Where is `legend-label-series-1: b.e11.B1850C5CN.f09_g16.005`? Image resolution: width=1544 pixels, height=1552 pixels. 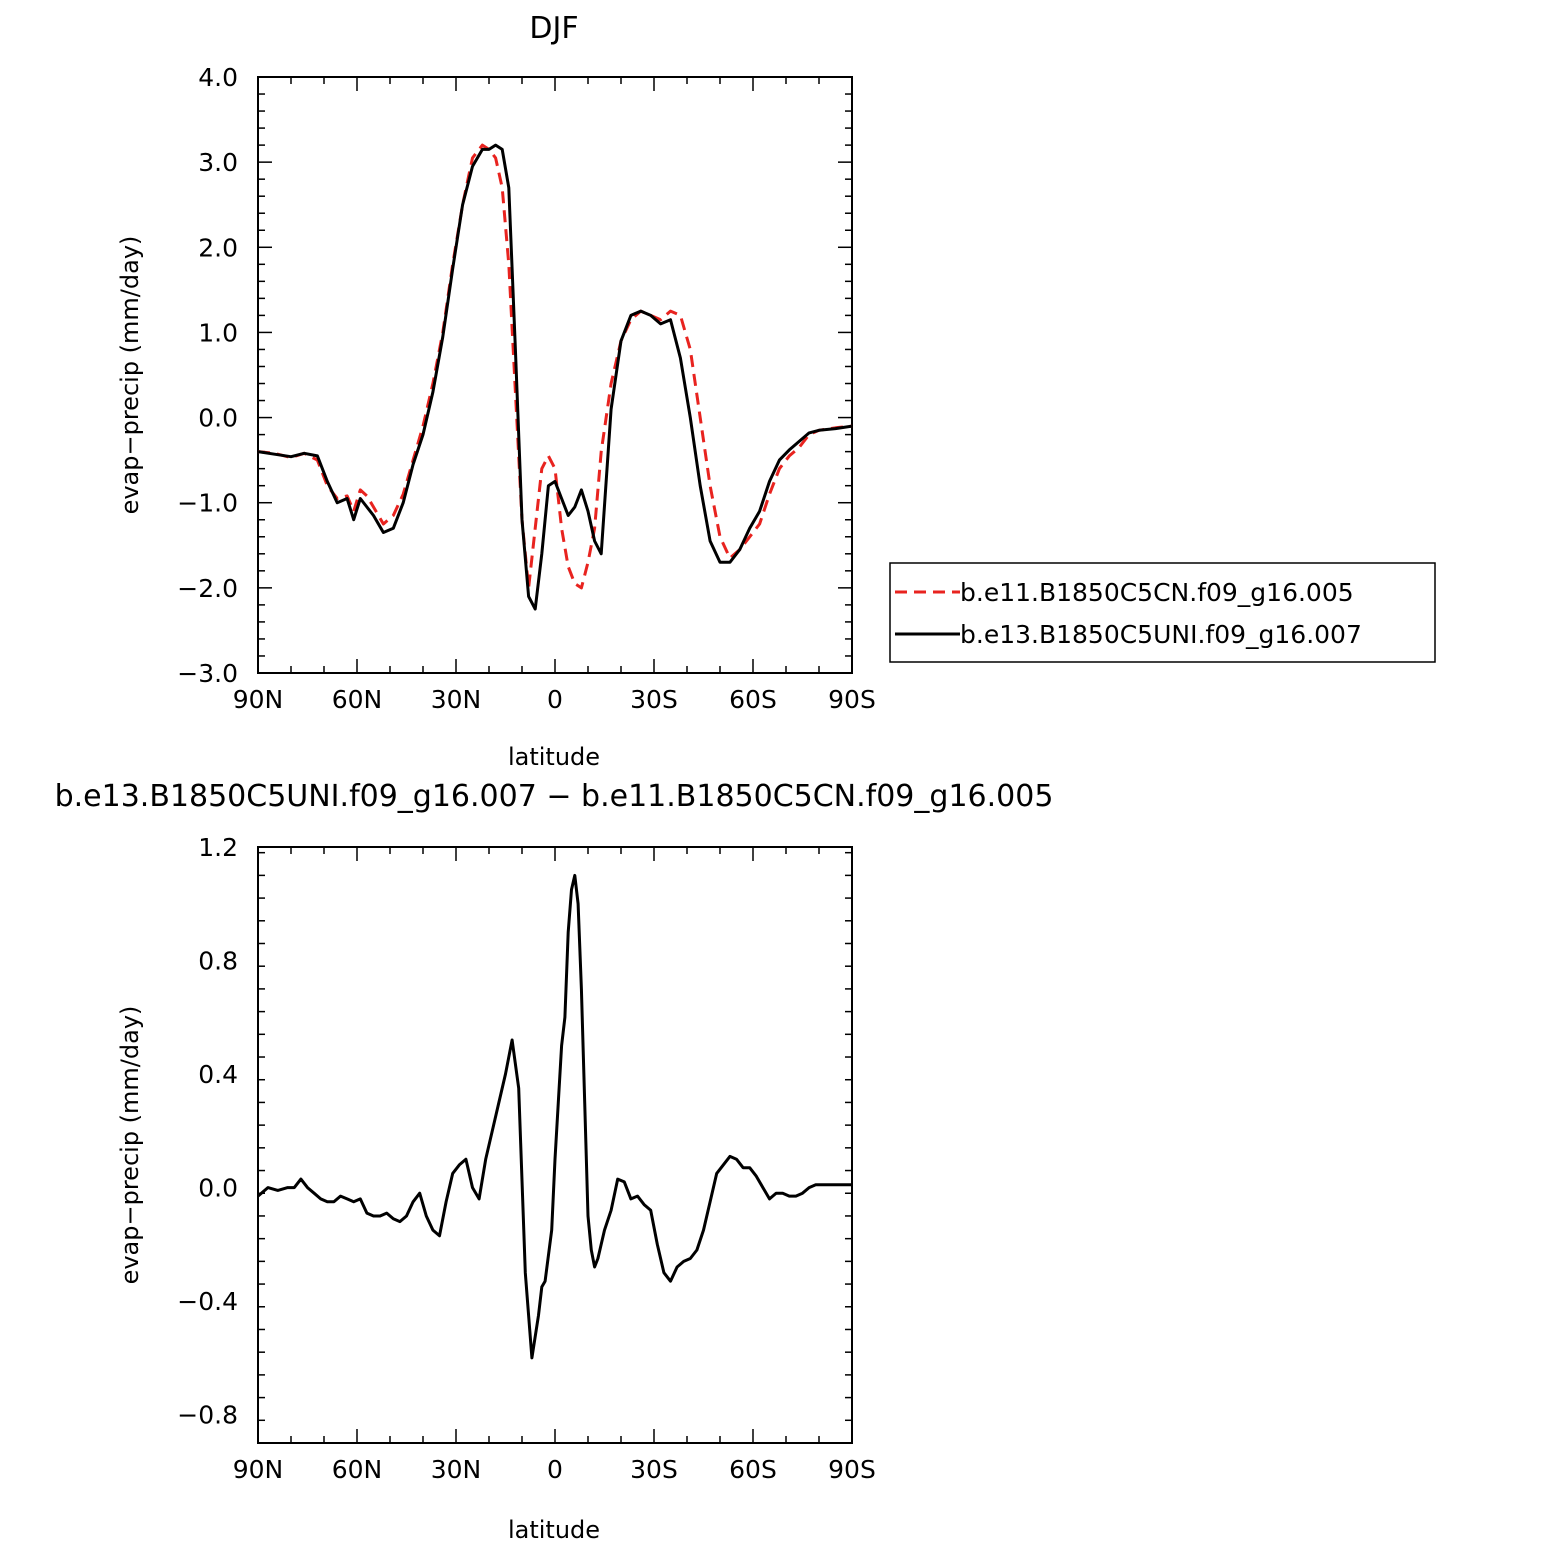 legend-label-series-1: b.e11.B1850C5CN.f09_g16.005 is located at coordinates (1157, 592).